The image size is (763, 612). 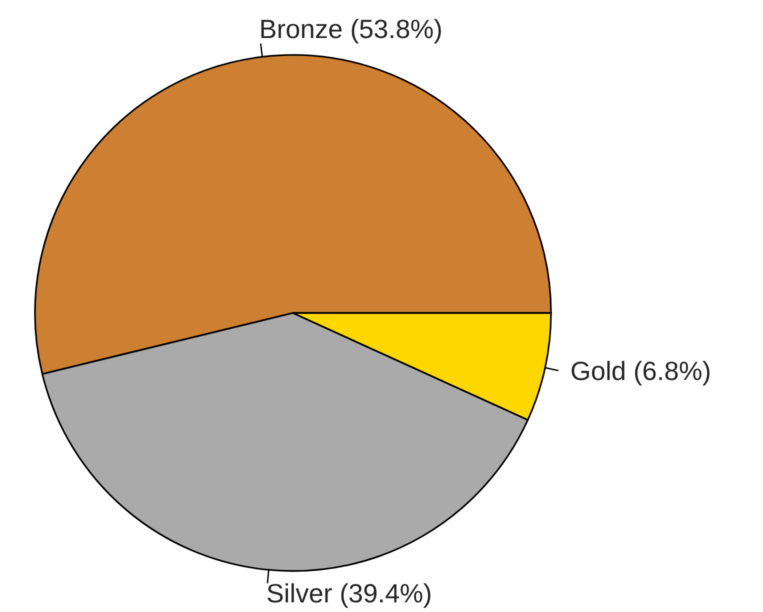 I want to click on slice-label: Silver (39.4%), so click(x=348, y=595).